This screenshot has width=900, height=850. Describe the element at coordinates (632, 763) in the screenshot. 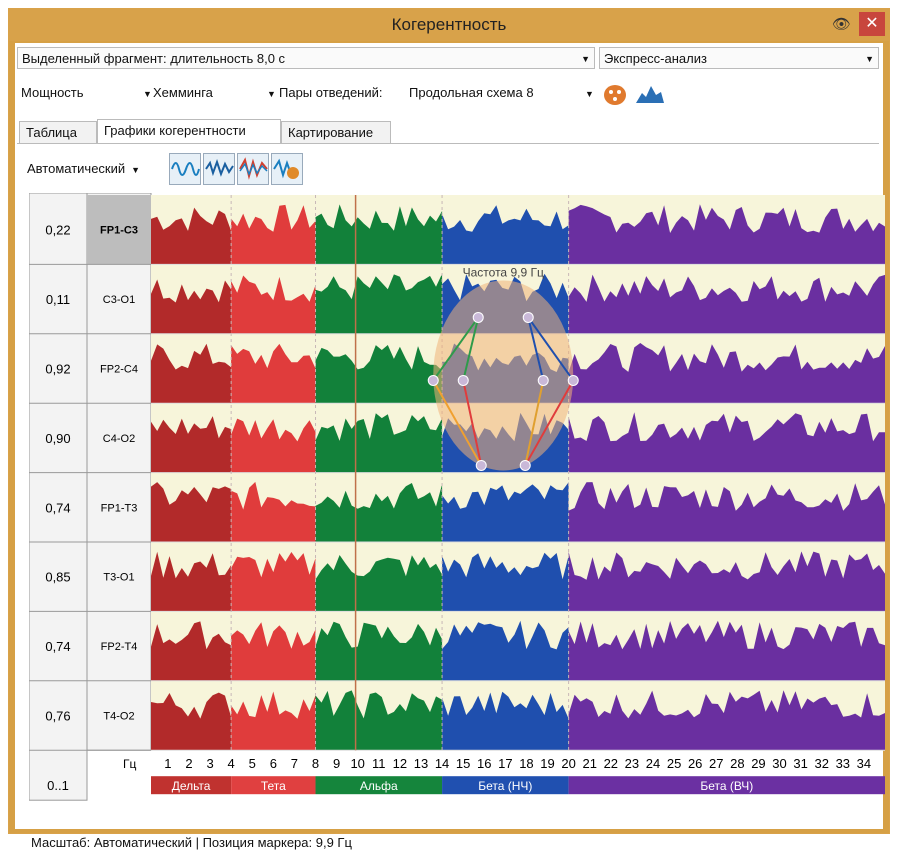

I see `x-tick-label: 23` at that location.